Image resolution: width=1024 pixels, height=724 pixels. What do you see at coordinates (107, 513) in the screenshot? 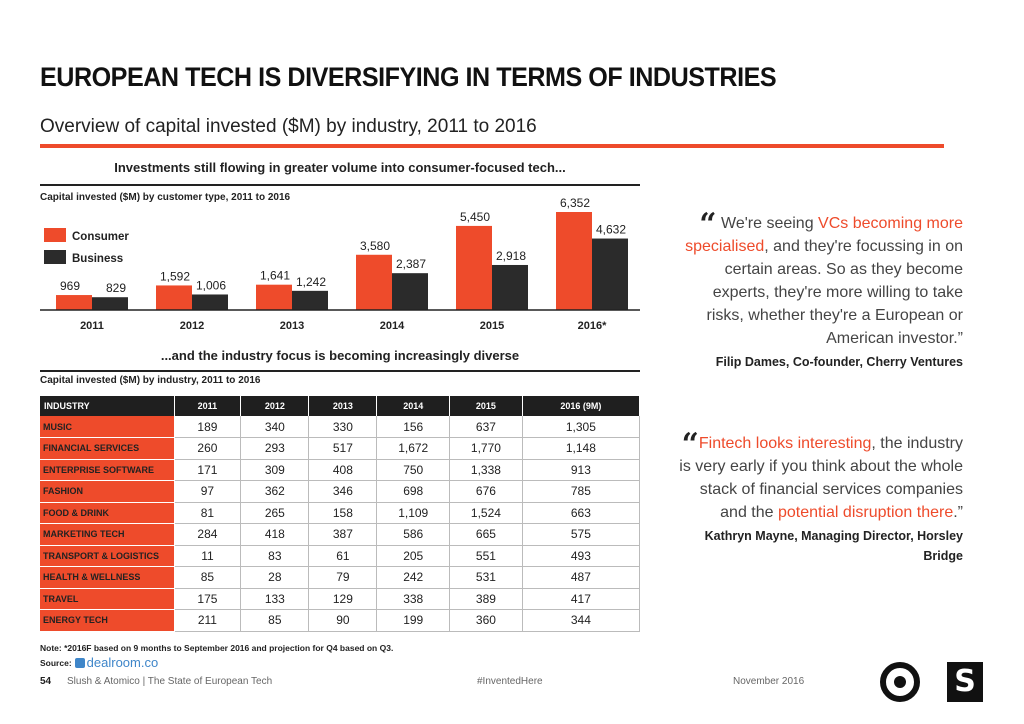
I see `industry-name-cell: FOOD & DRINK` at bounding box center [107, 513].